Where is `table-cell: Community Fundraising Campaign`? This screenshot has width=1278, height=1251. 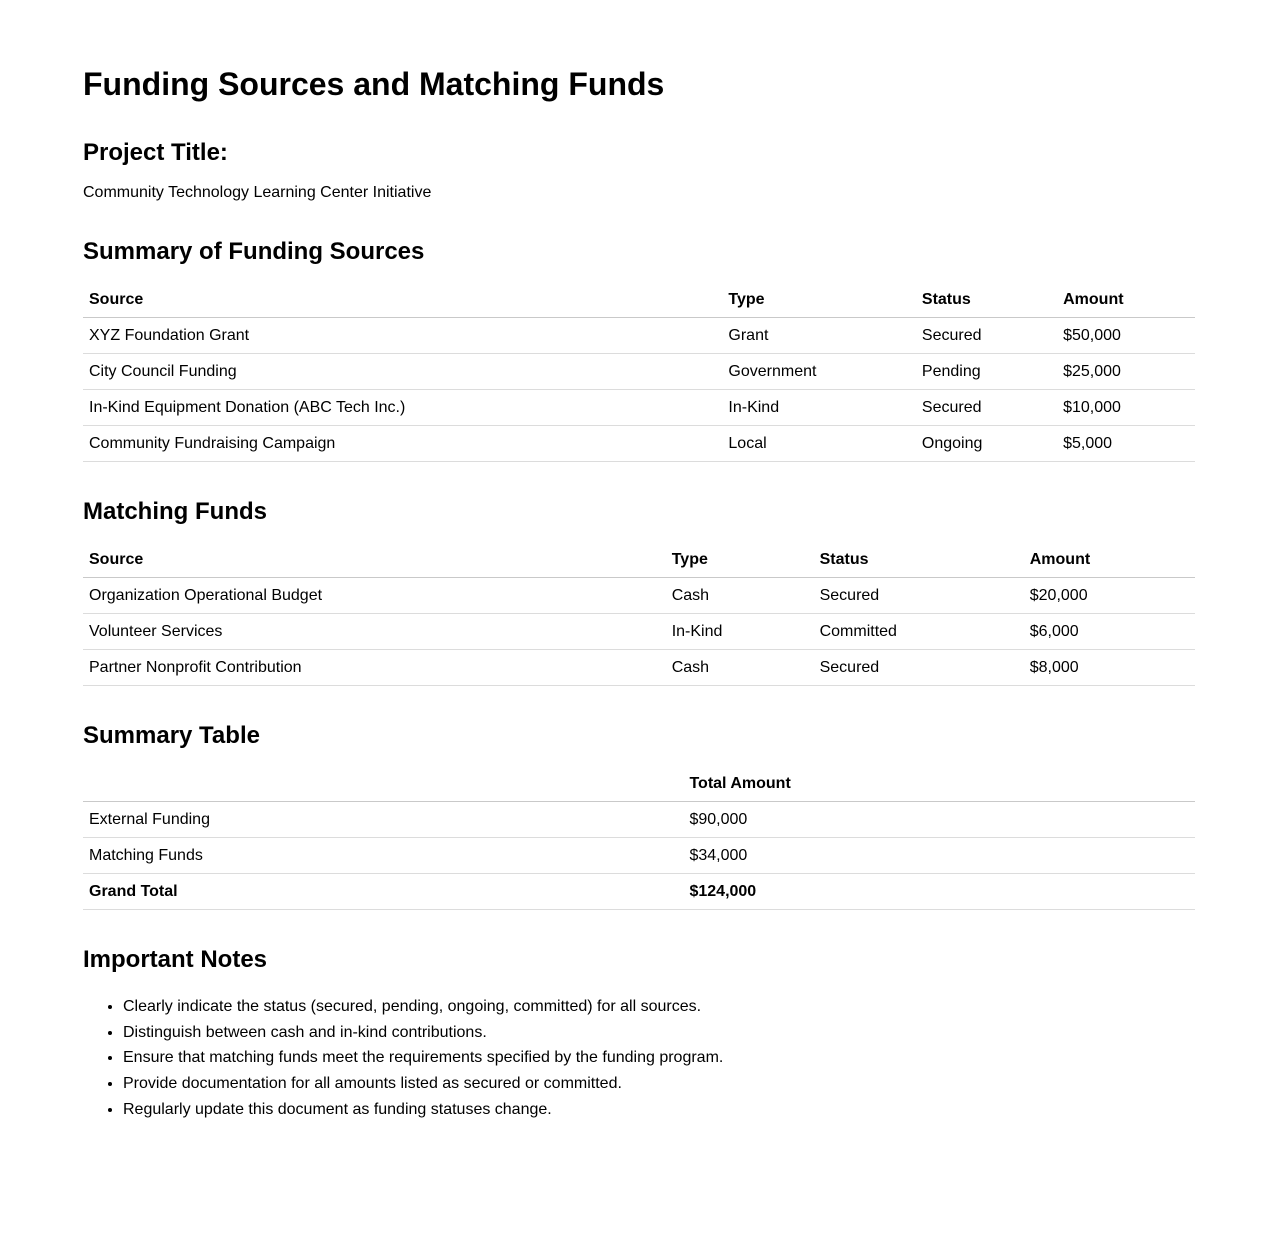 table-cell: Community Fundraising Campaign is located at coordinates (403, 443).